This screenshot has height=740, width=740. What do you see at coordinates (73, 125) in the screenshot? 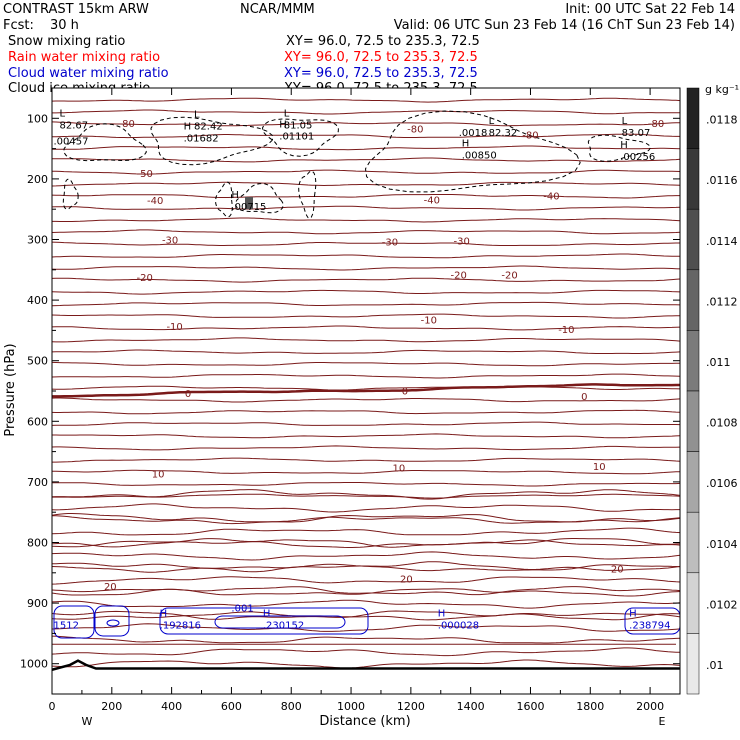
I see `extremum-value: 82.67` at bounding box center [73, 125].